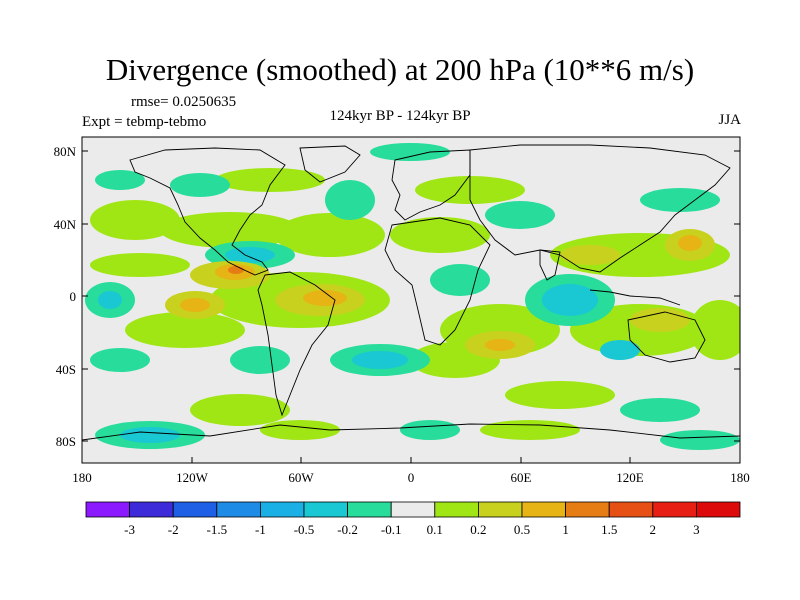 This screenshot has height=600, width=800. Describe the element at coordinates (696, 529) in the screenshot. I see `colorbar-label: 3` at that location.